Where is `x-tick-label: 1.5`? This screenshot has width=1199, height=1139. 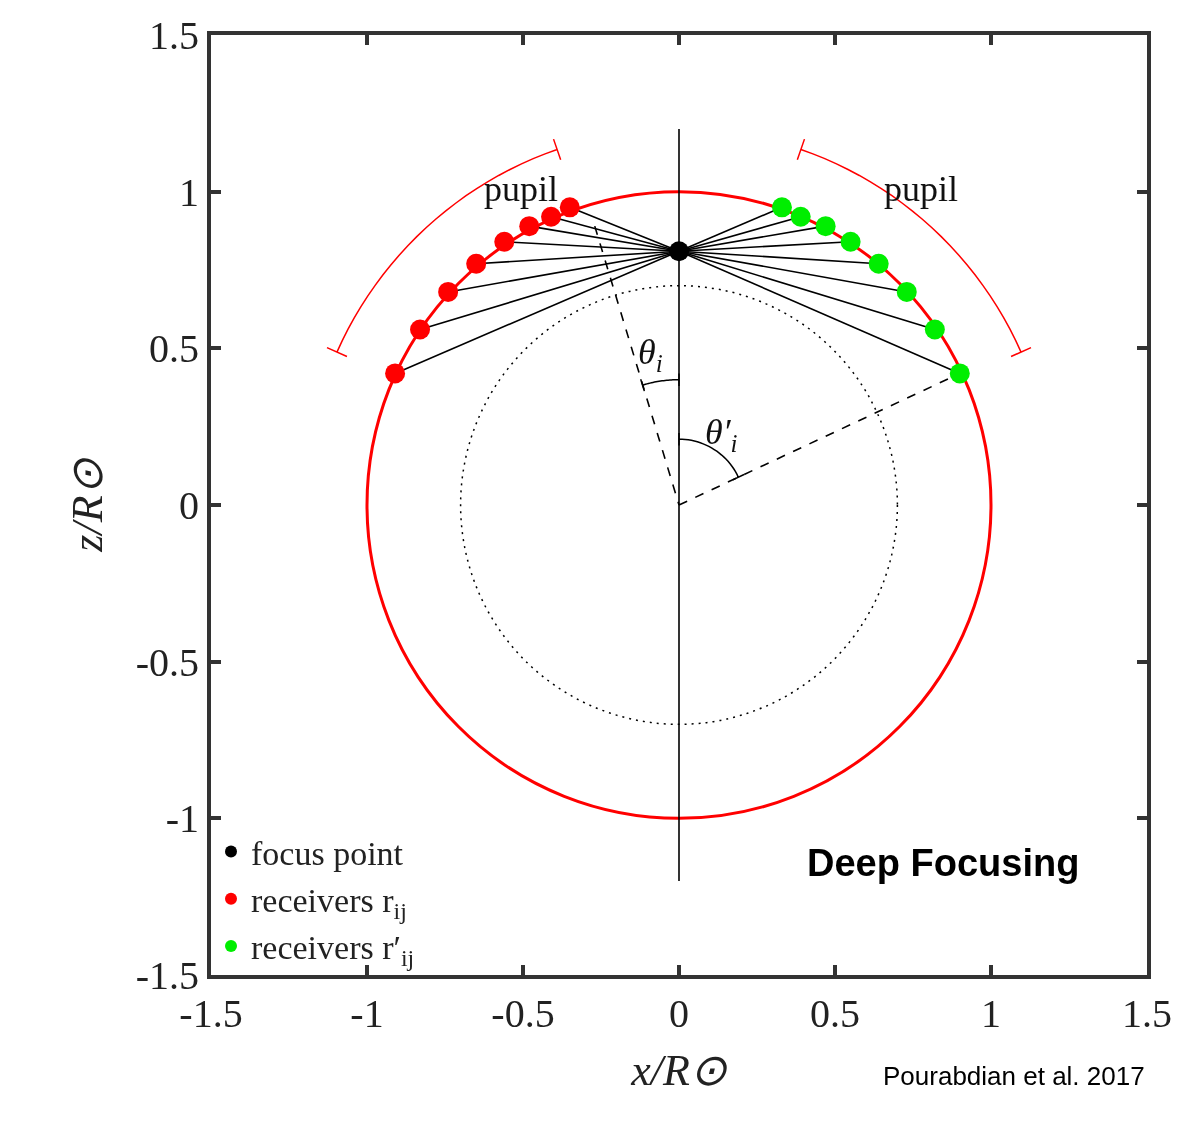
x-tick-label: 1.5 is located at coordinates (1147, 1013).